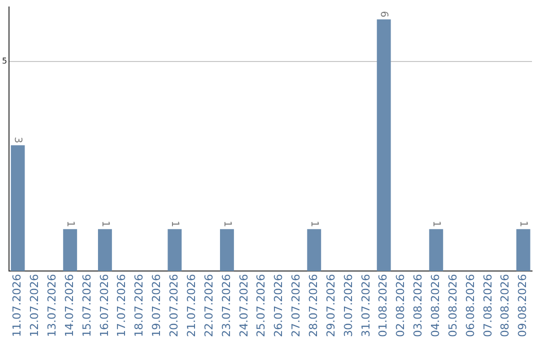  Describe the element at coordinates (435, 306) in the screenshot. I see `x-tick-label: 04.08.2026` at that location.